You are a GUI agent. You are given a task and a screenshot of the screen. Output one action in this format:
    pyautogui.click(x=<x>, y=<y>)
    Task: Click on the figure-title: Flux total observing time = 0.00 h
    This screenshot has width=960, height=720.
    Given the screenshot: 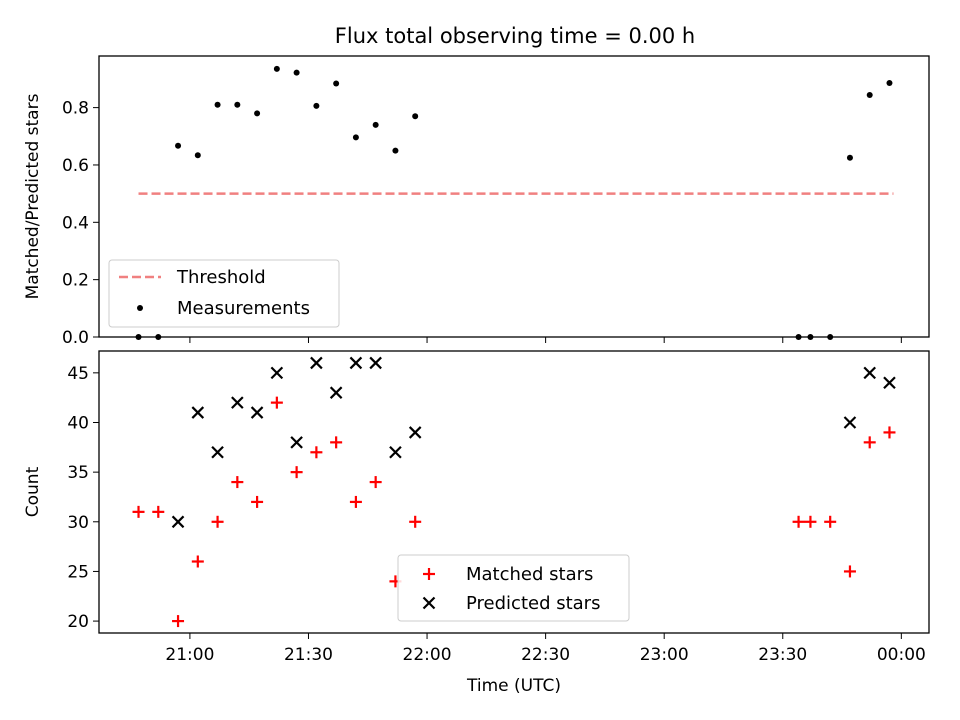 What is the action you would take?
    pyautogui.click(x=515, y=36)
    